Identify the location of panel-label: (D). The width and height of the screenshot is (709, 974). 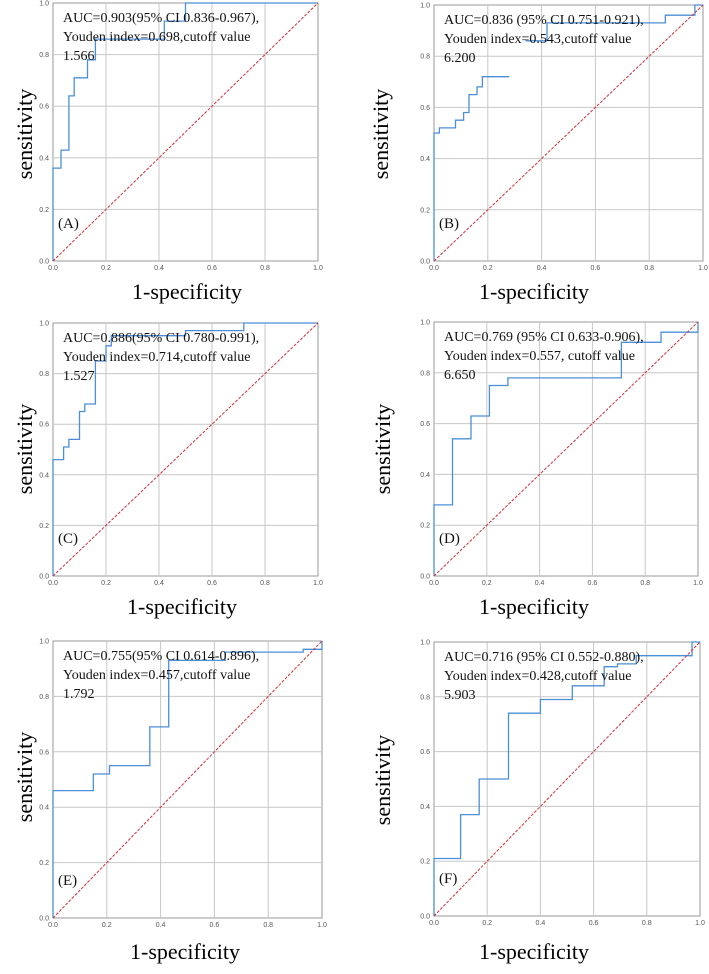
(449, 539).